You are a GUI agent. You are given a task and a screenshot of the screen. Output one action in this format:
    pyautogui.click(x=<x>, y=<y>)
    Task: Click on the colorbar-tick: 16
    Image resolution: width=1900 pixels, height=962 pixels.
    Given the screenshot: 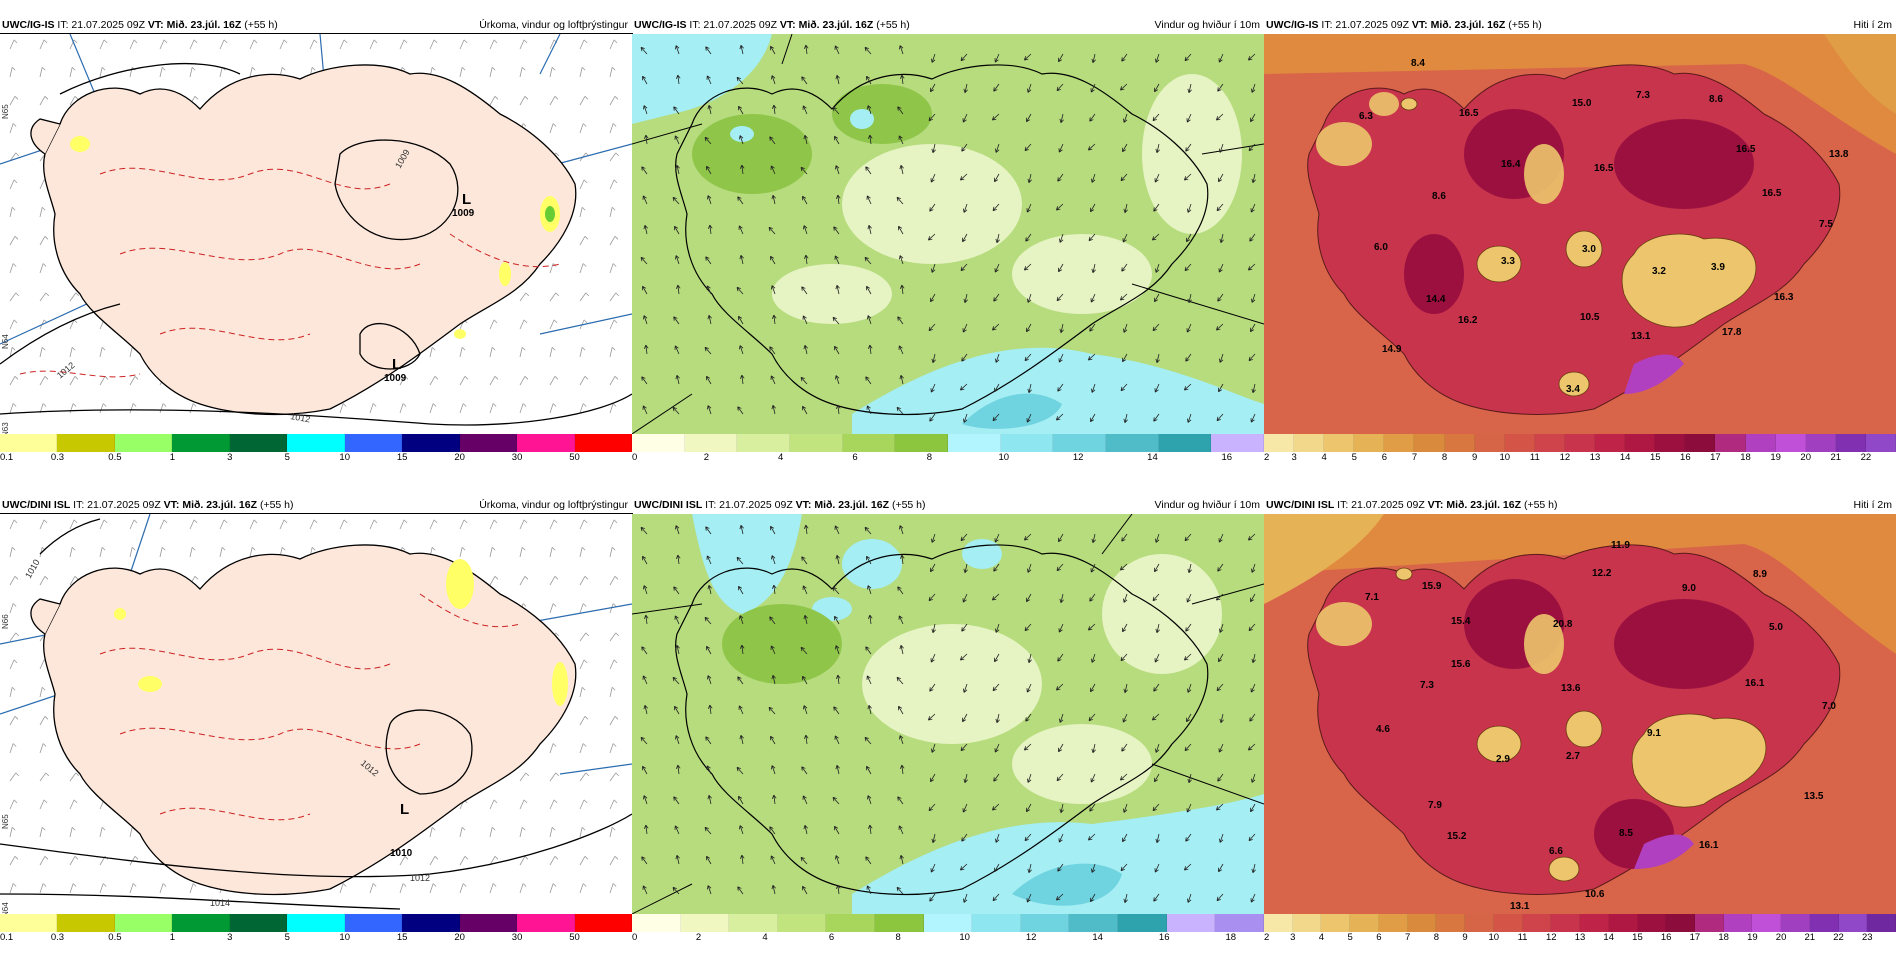 What is the action you would take?
    pyautogui.click(x=1164, y=937)
    